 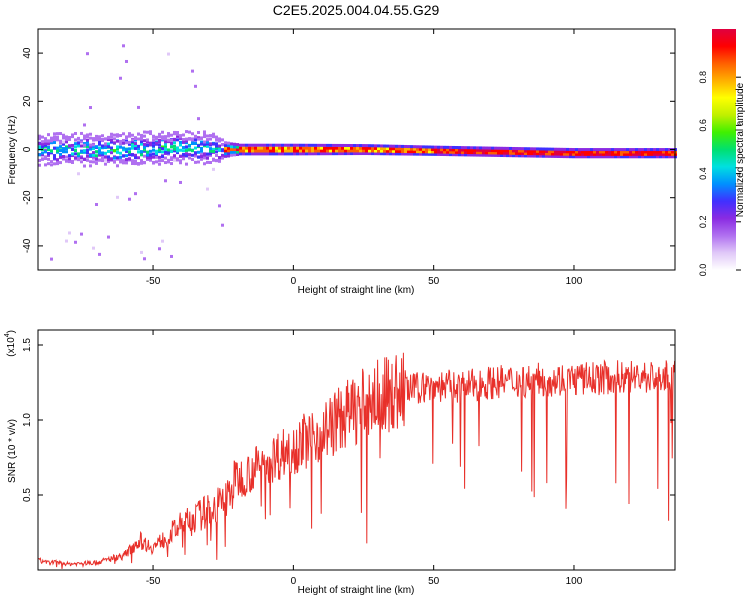 What do you see at coordinates (153, 281) in the screenshot?
I see `spectrogram-x-tick-label: -50` at bounding box center [153, 281].